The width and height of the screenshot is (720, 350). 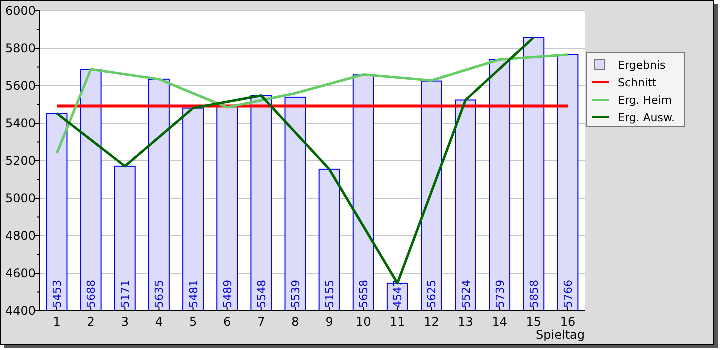 I want to click on y-tick-label: 4600, so click(x=20, y=273).